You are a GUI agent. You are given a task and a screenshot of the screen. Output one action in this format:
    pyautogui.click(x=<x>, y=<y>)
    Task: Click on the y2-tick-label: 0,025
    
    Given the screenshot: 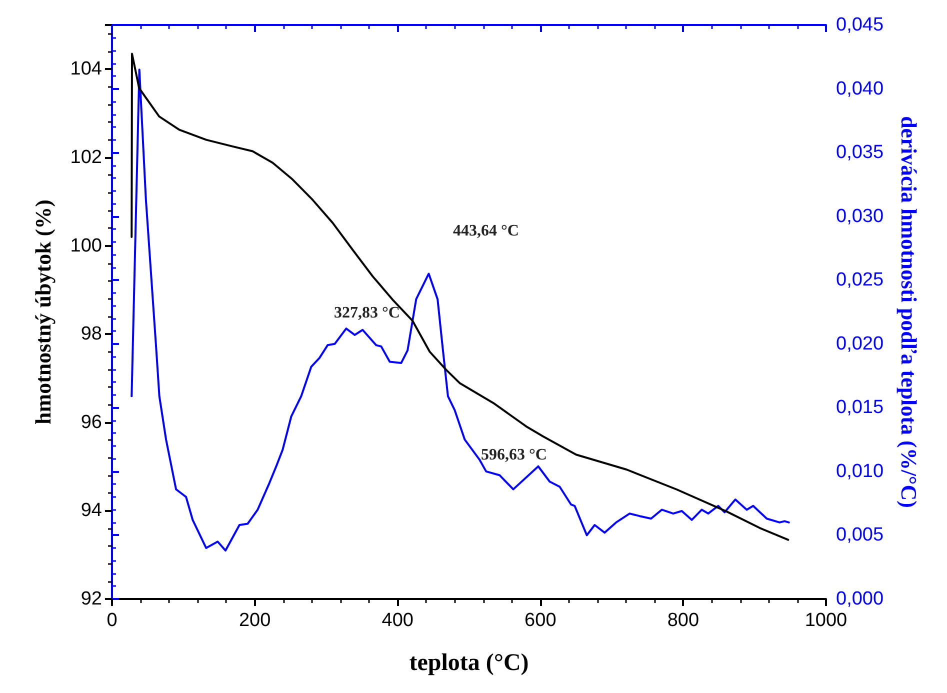 What is the action you would take?
    pyautogui.click(x=860, y=280)
    